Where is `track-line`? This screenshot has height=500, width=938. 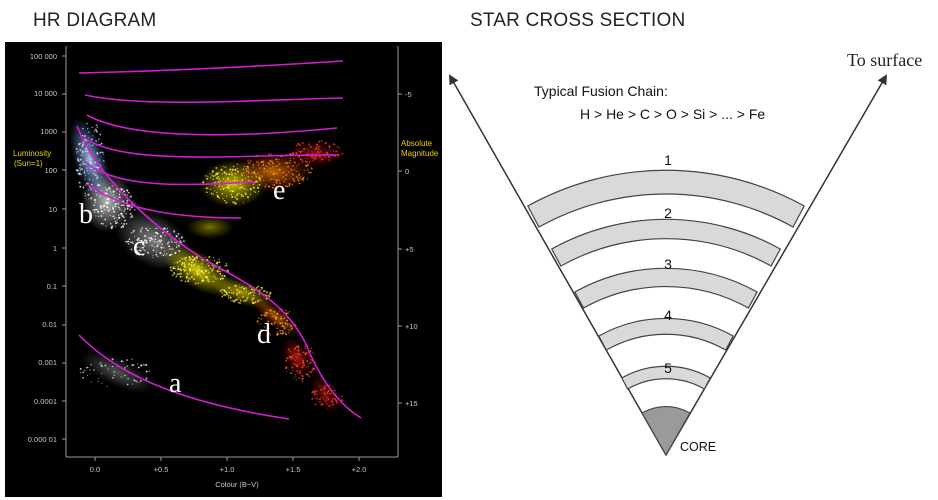
track-line is located at coordinates (170, 173).